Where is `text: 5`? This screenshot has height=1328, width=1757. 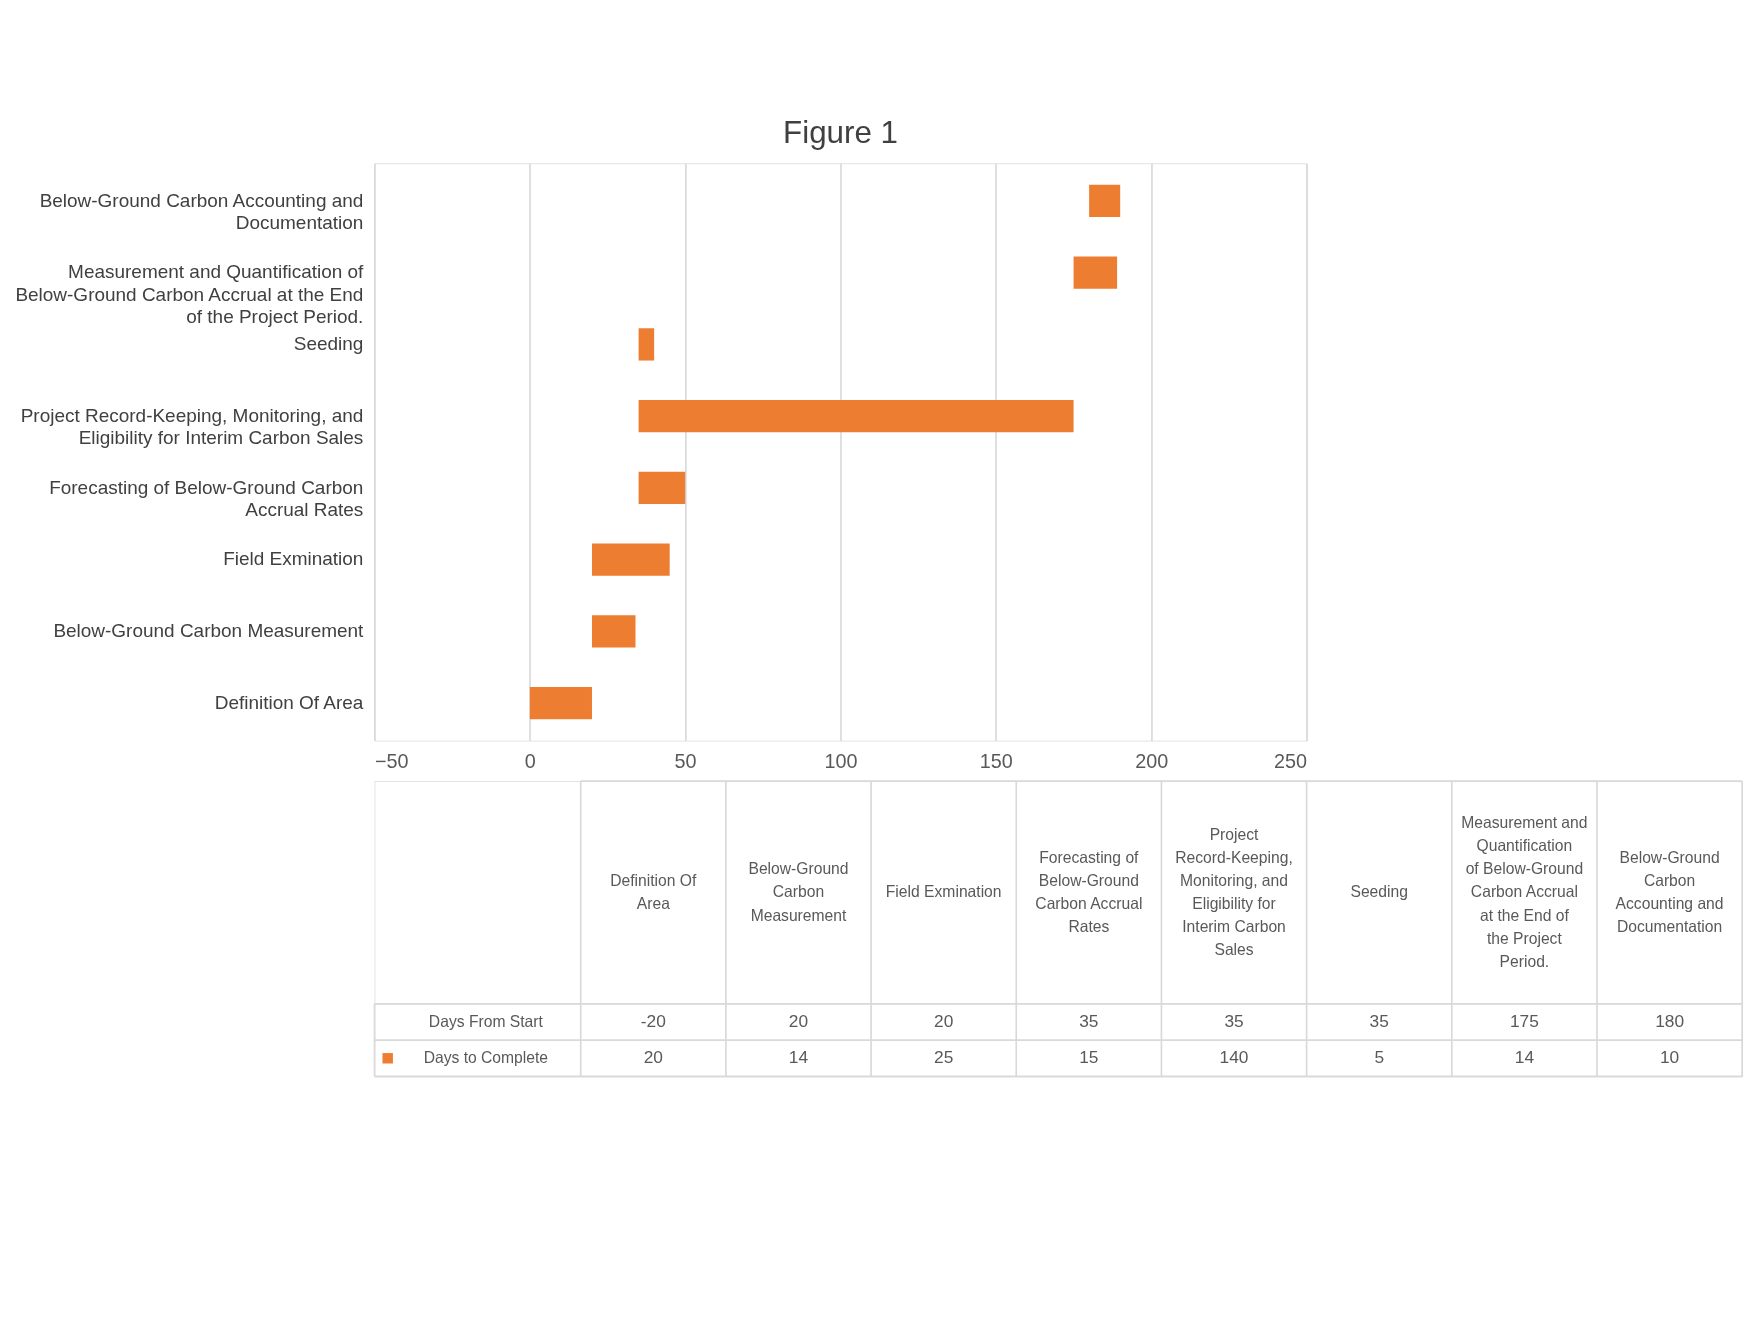 text: 5 is located at coordinates (1379, 1057).